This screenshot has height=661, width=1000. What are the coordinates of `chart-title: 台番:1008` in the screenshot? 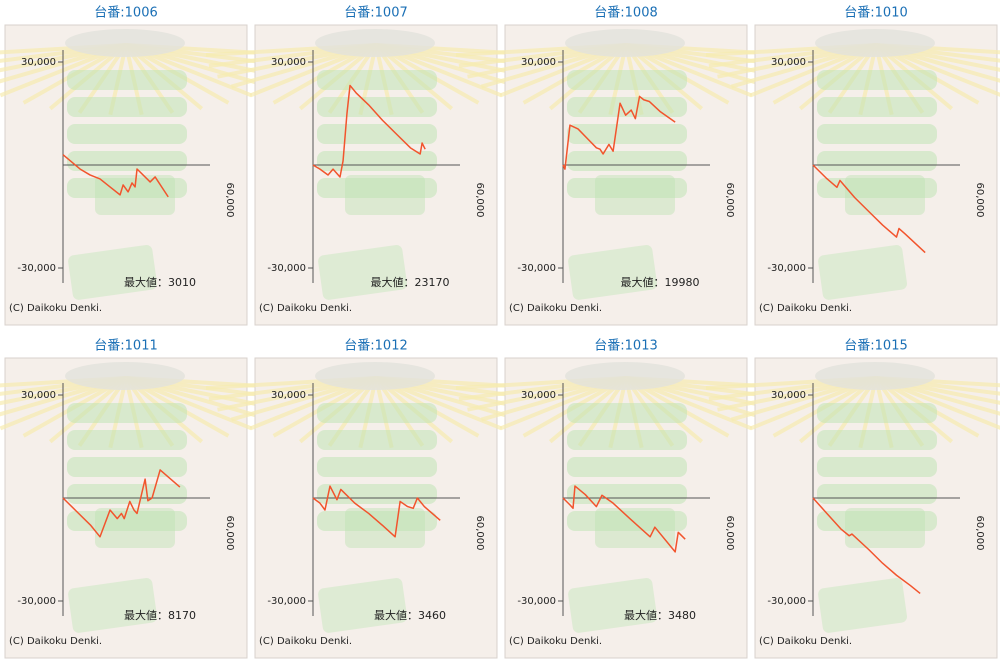 It's located at (625, 13).